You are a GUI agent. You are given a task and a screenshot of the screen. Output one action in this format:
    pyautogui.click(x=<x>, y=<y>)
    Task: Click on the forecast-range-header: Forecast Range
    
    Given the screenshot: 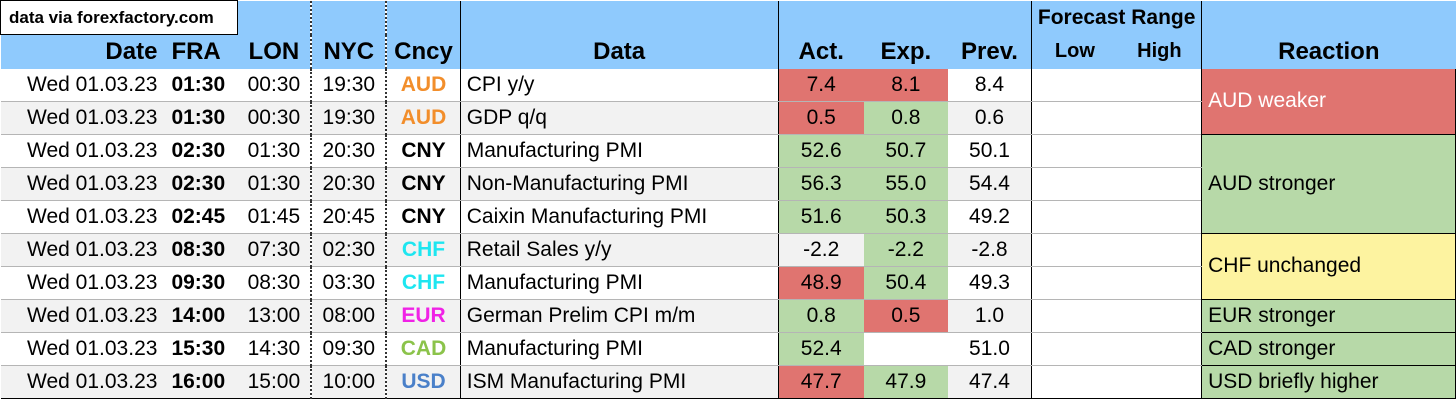 What is the action you would take?
    pyautogui.click(x=1117, y=17)
    